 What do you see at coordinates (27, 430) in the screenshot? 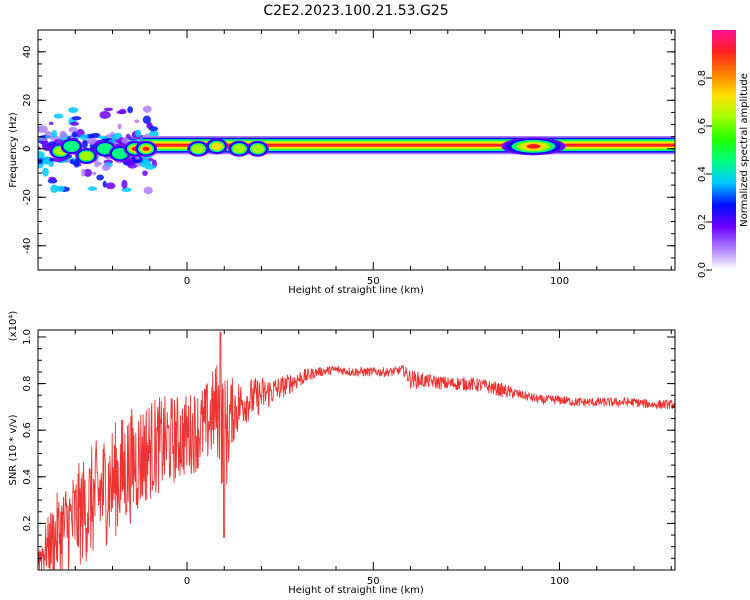
I see `snr-y-tick-label: 0.6` at bounding box center [27, 430].